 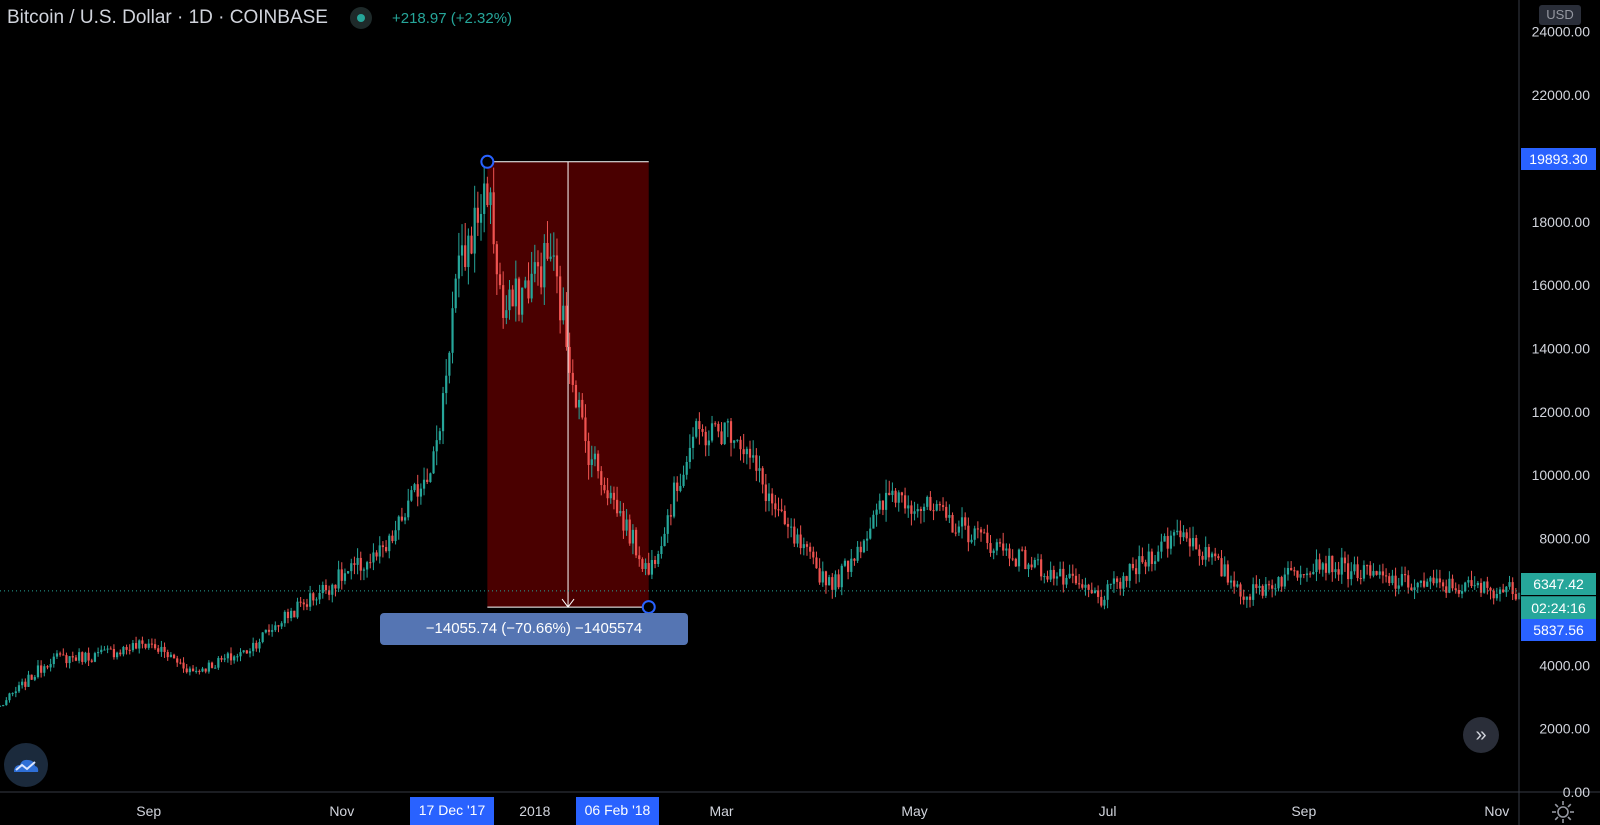 What do you see at coordinates (1558, 607) in the screenshot?
I see `bar-countdown-badge: 02:24:16` at bounding box center [1558, 607].